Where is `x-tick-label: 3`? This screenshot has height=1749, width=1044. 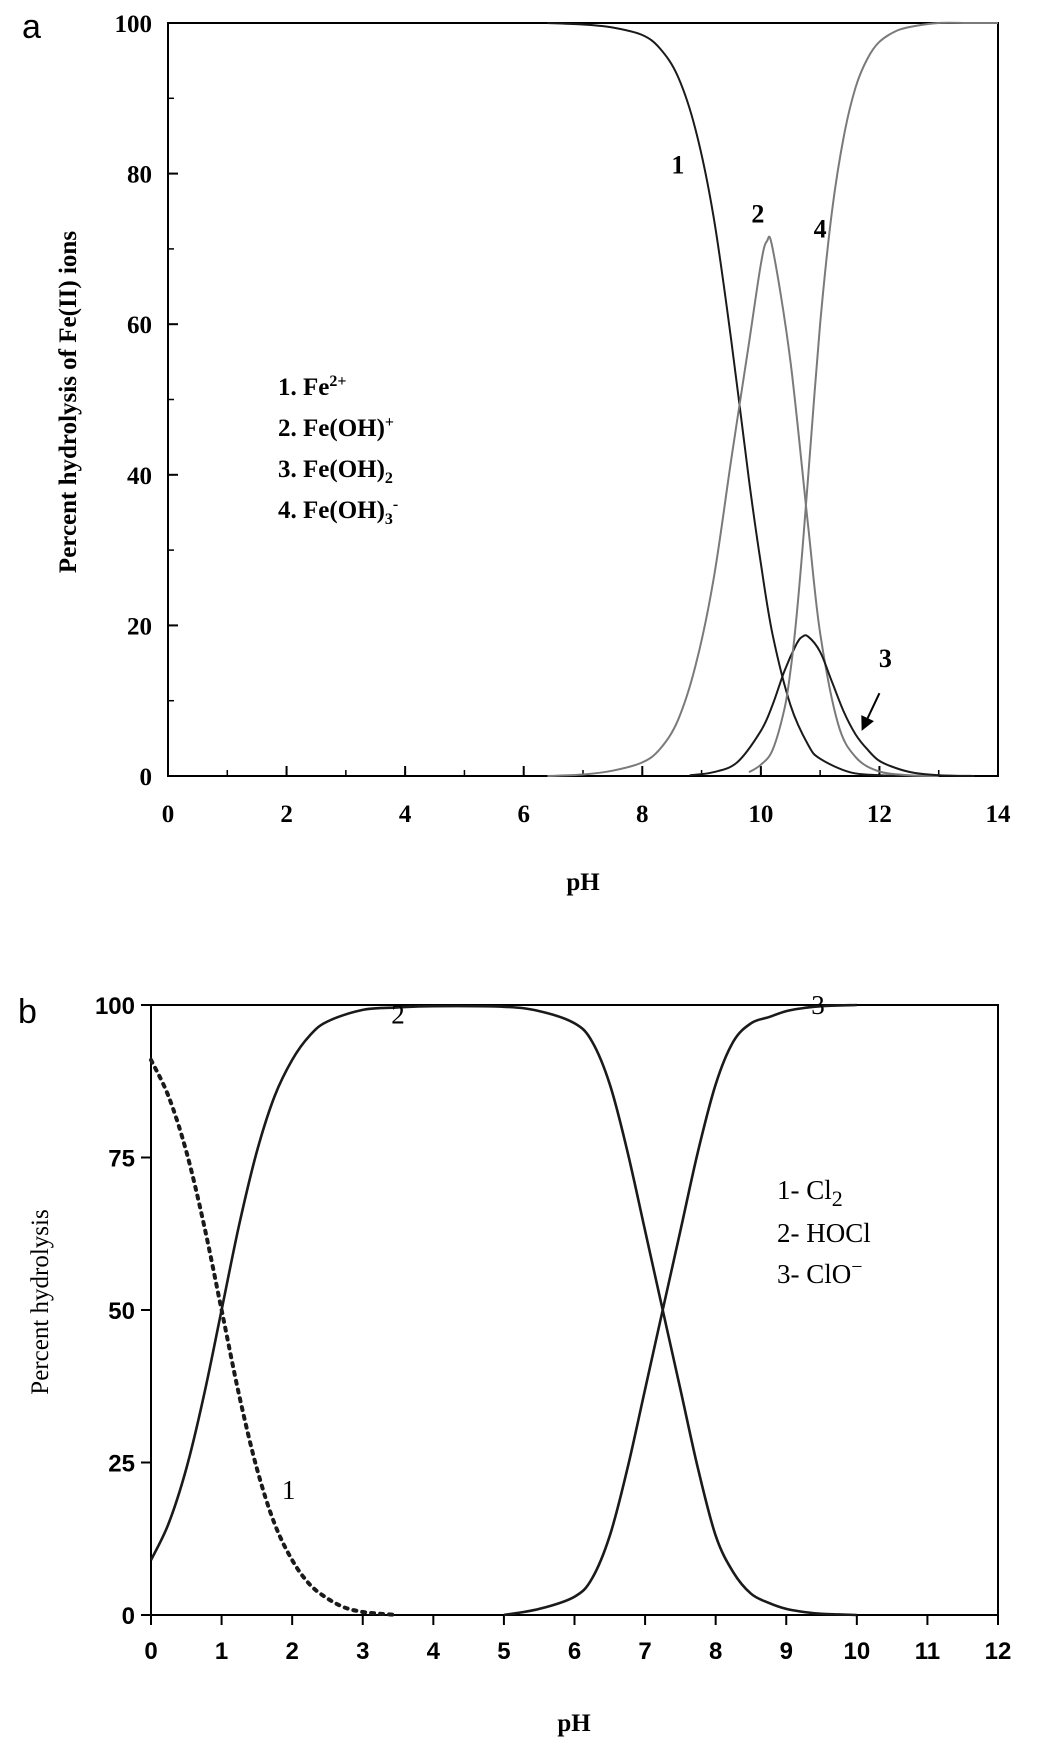 x-tick-label: 3 is located at coordinates (362, 1651).